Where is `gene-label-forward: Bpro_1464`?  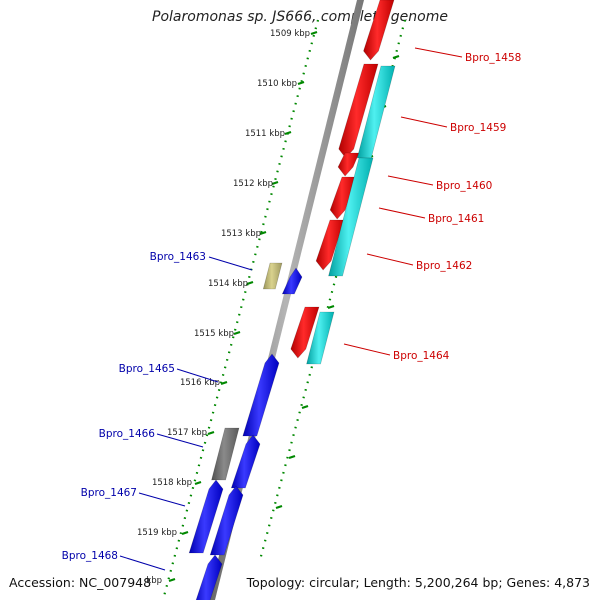 gene-label-forward: Bpro_1464 is located at coordinates (421, 356).